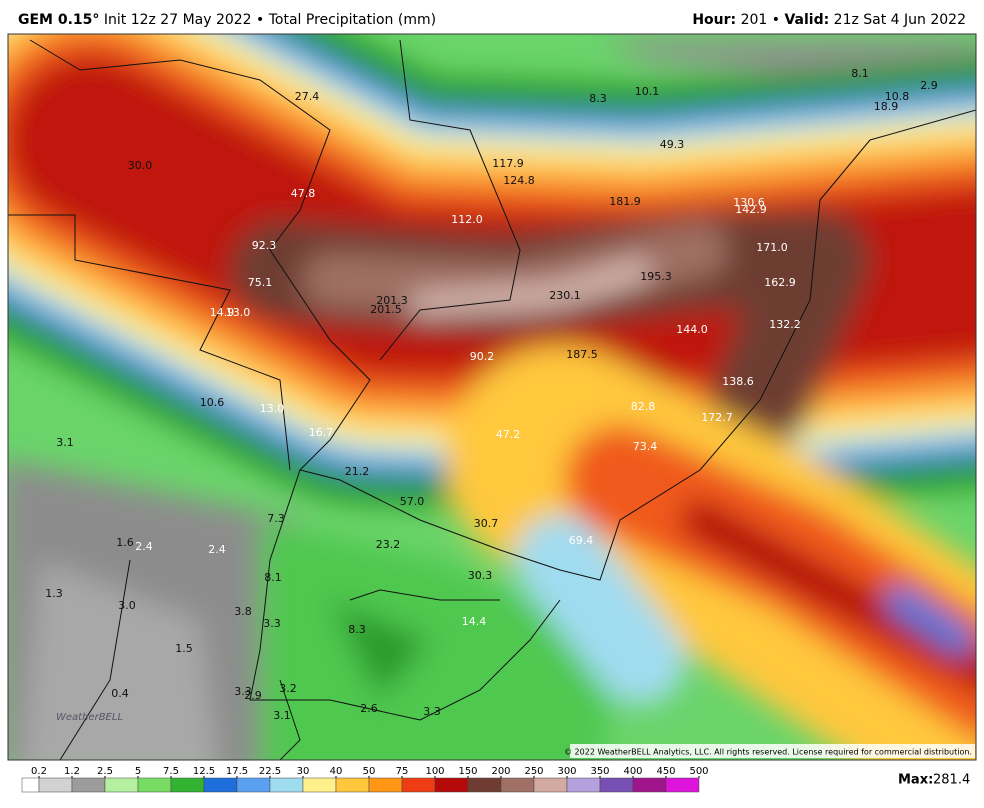 The height and width of the screenshot is (808, 984). I want to click on map-label: 14.4, so click(474, 621).